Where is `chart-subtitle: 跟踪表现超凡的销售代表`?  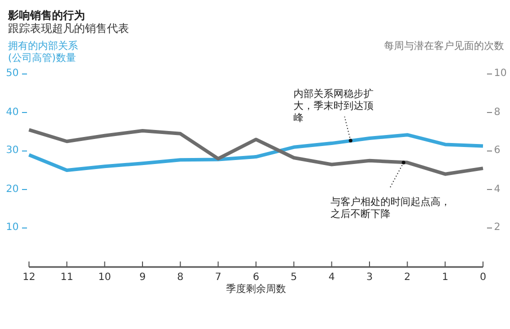 chart-subtitle: 跟踪表现超凡的销售代表 is located at coordinates (68, 28).